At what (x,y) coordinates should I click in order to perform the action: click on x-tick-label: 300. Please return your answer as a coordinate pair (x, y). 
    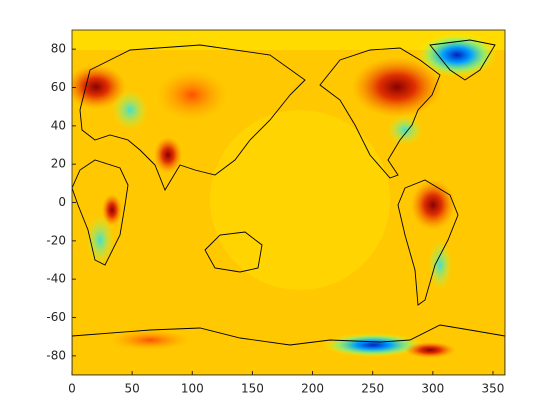
    Looking at the image, I should click on (432, 389).